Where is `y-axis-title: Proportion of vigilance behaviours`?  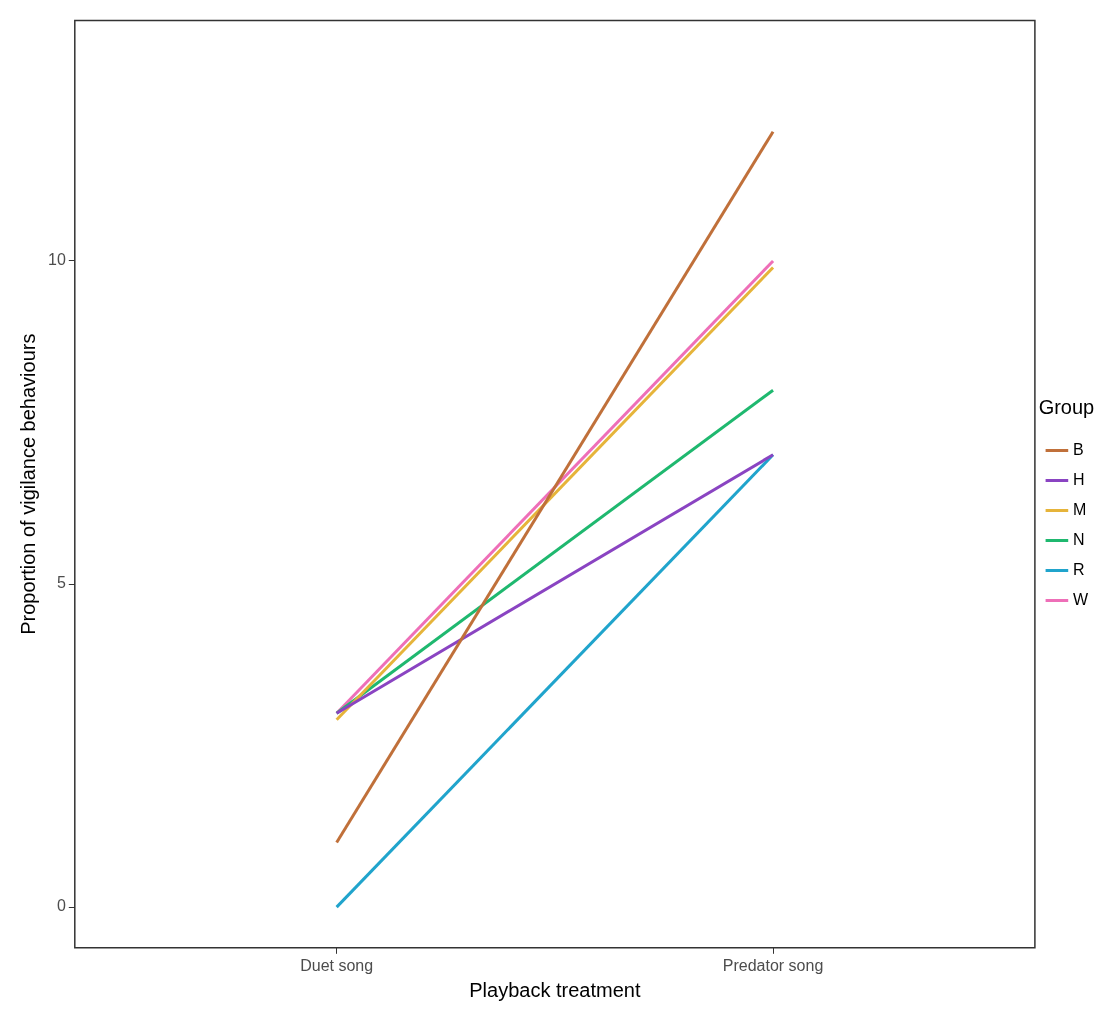
y-axis-title: Proportion of vigilance behaviours is located at coordinates (27, 484).